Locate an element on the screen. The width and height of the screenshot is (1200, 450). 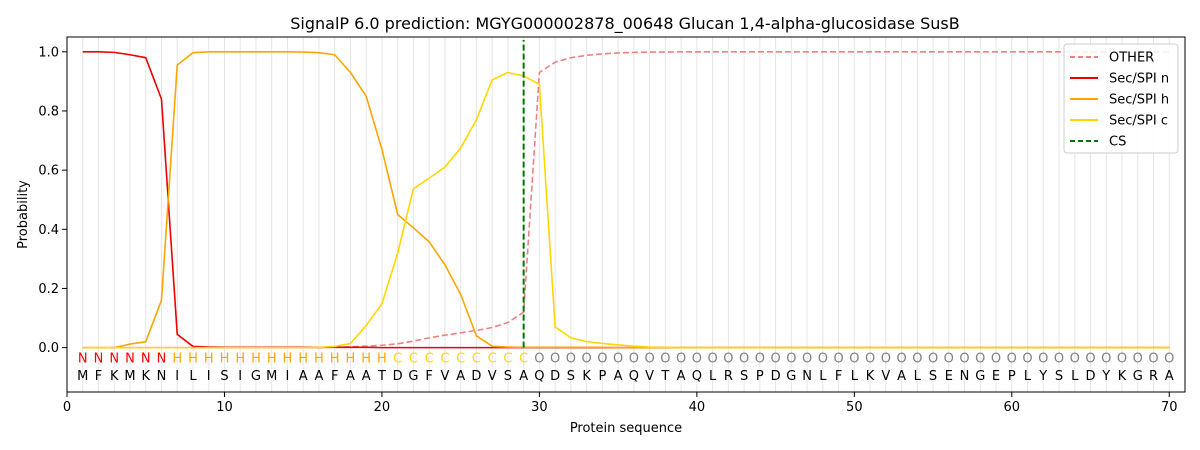
x-tick-label: 50 is located at coordinates (854, 407).